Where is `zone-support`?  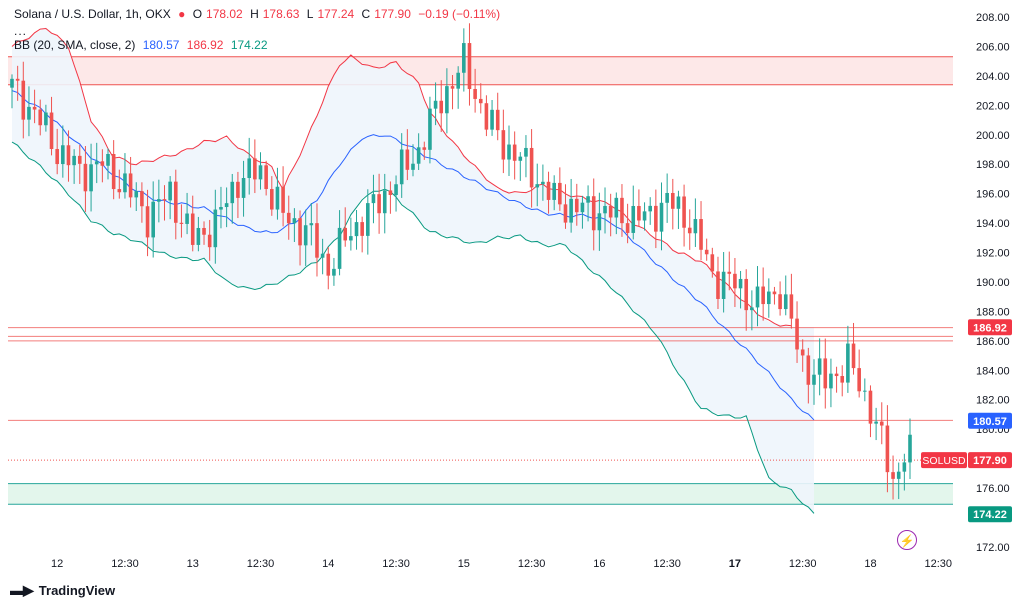
zone-support is located at coordinates (480, 494).